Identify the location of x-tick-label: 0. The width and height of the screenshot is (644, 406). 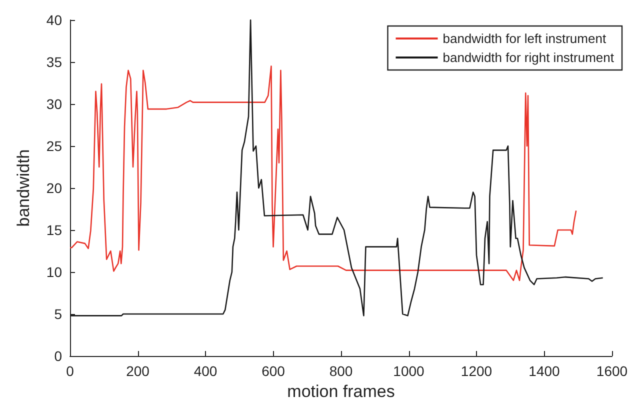
(70, 371).